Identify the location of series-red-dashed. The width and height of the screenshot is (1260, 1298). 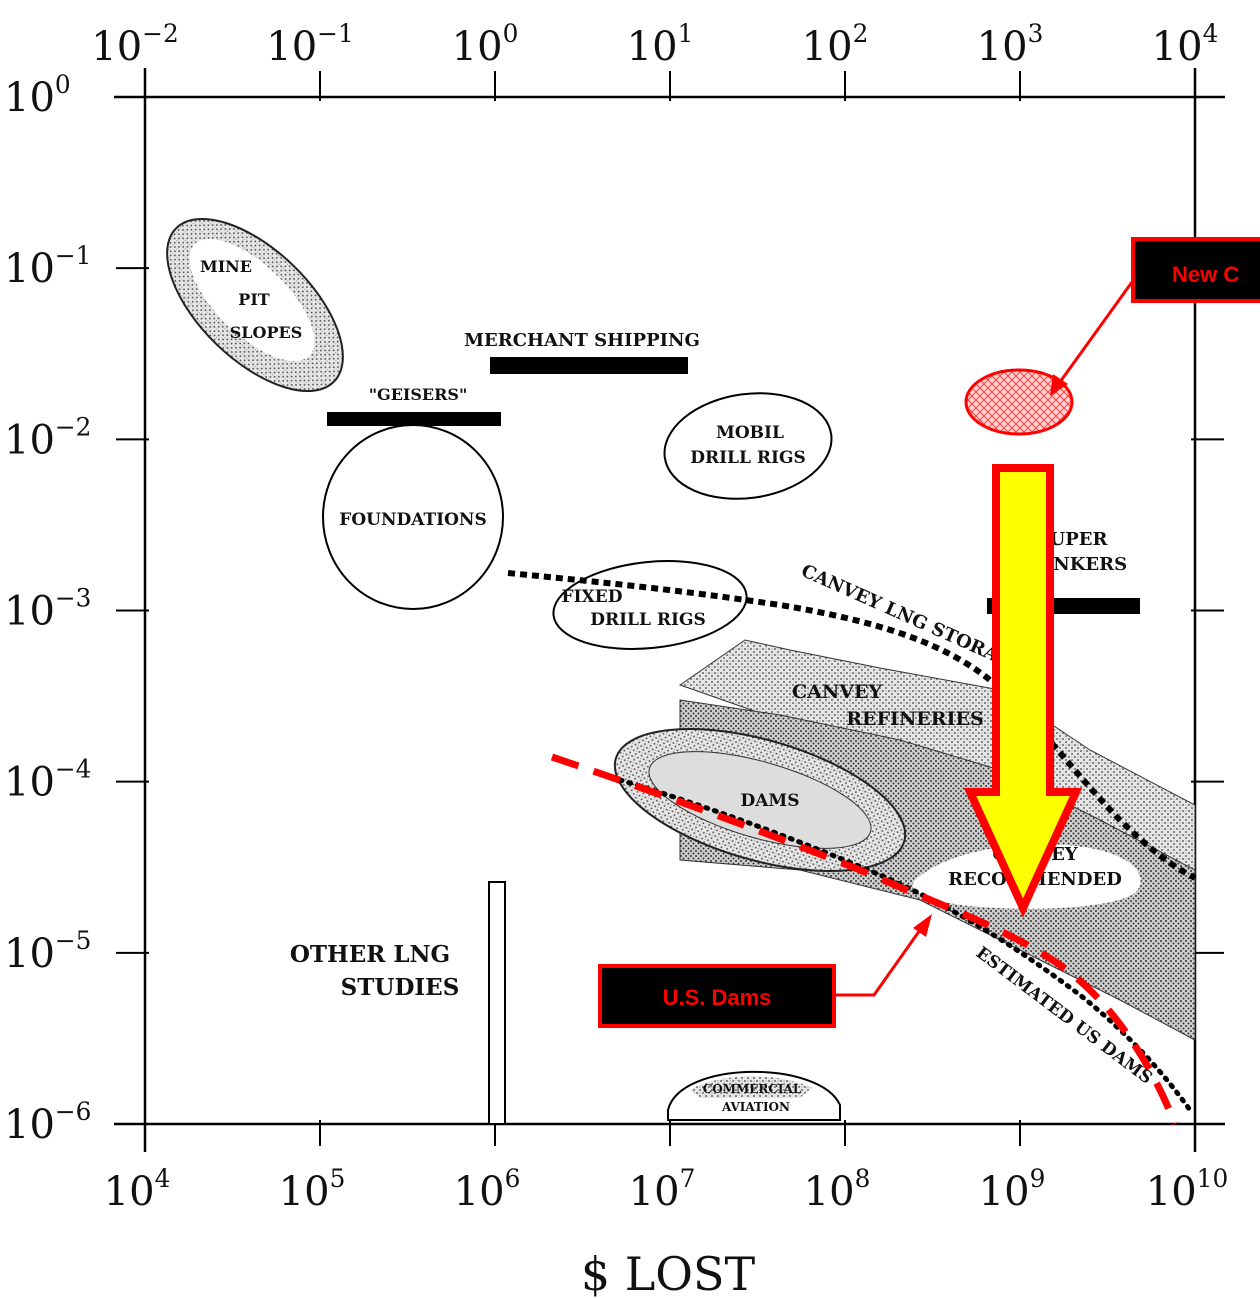
(864, 939).